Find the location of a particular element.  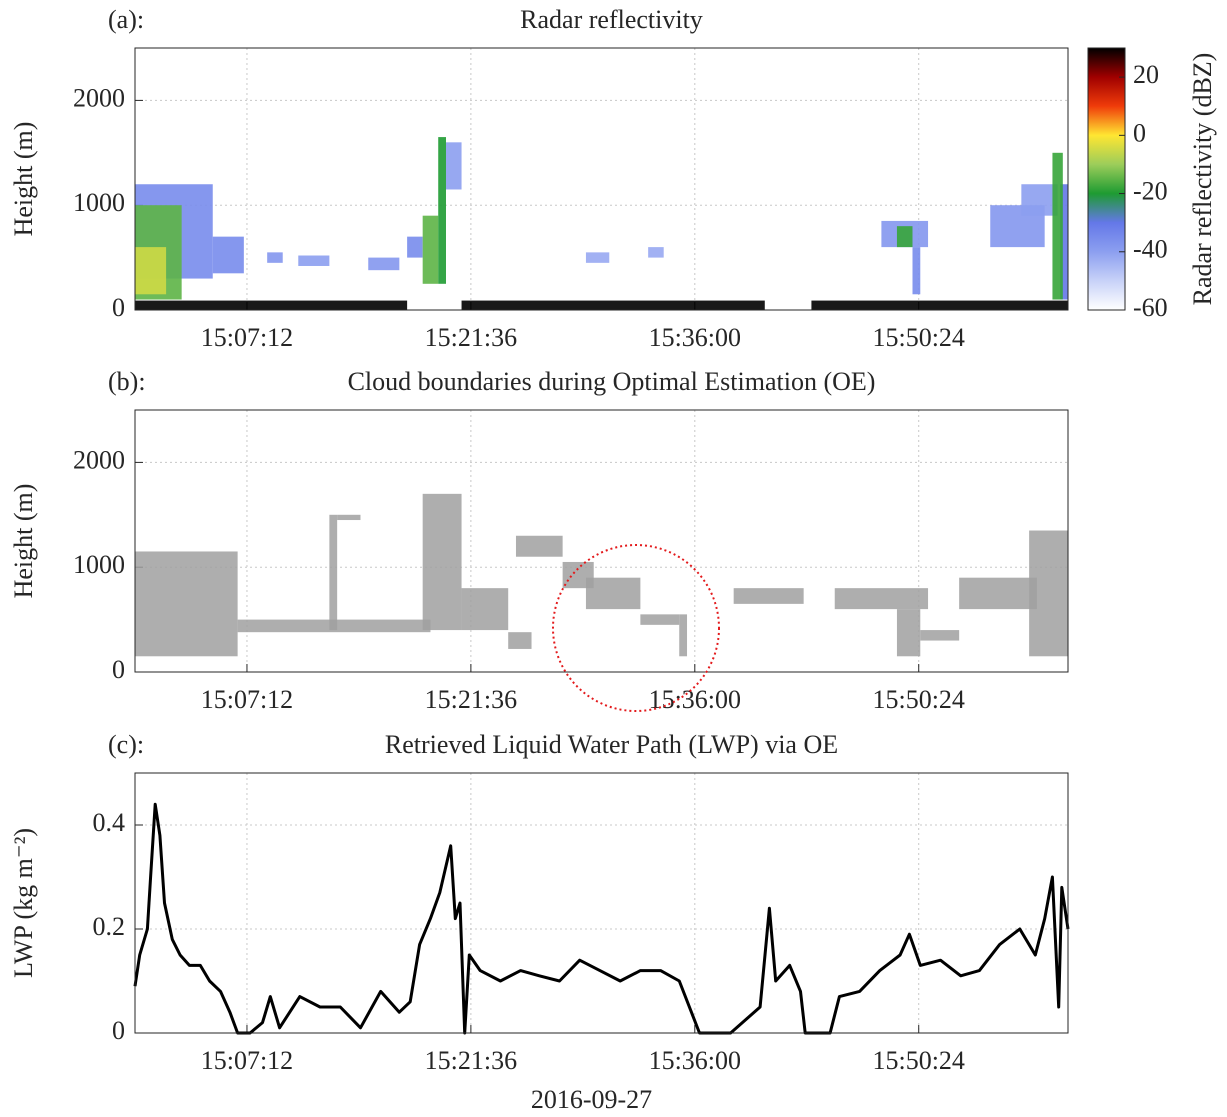

panel-label: (b): is located at coordinates (127, 381).